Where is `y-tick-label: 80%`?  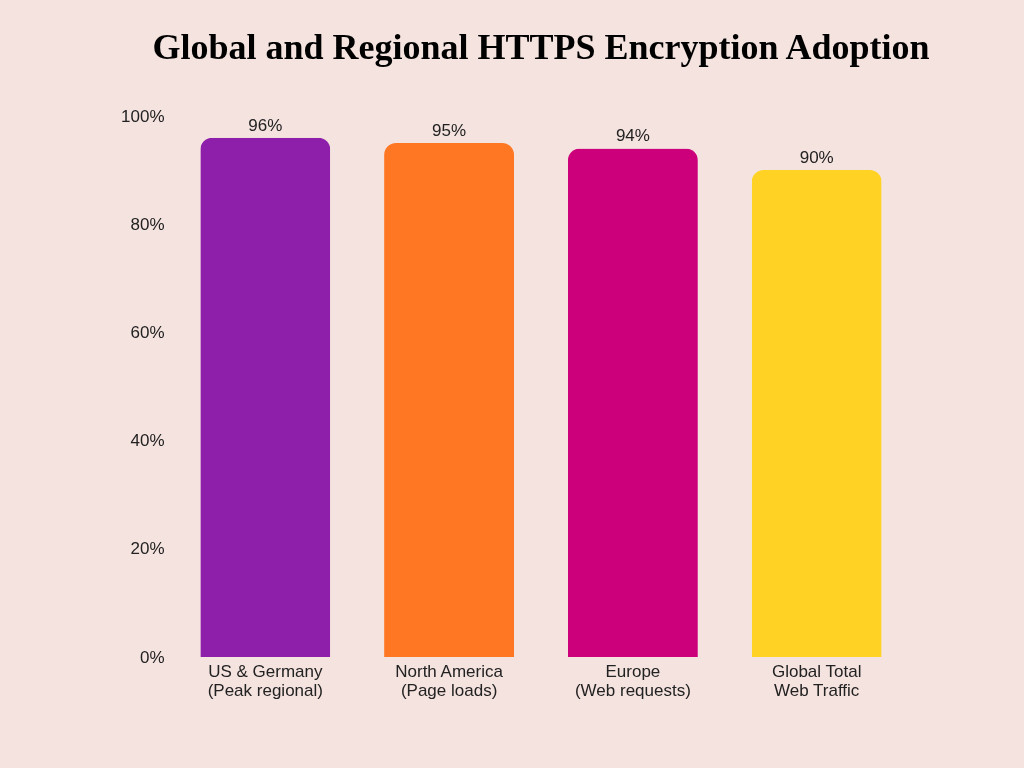
y-tick-label: 80% is located at coordinates (147, 224).